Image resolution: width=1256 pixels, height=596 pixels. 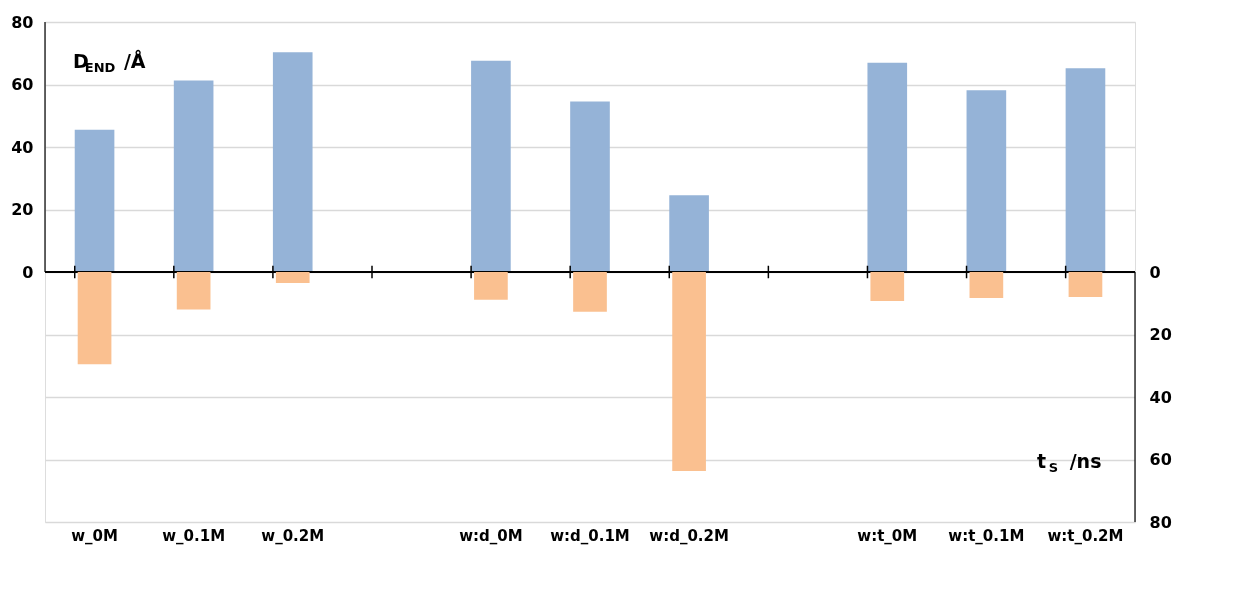 I want to click on y2-tick-label: 80, so click(x=1160, y=522).